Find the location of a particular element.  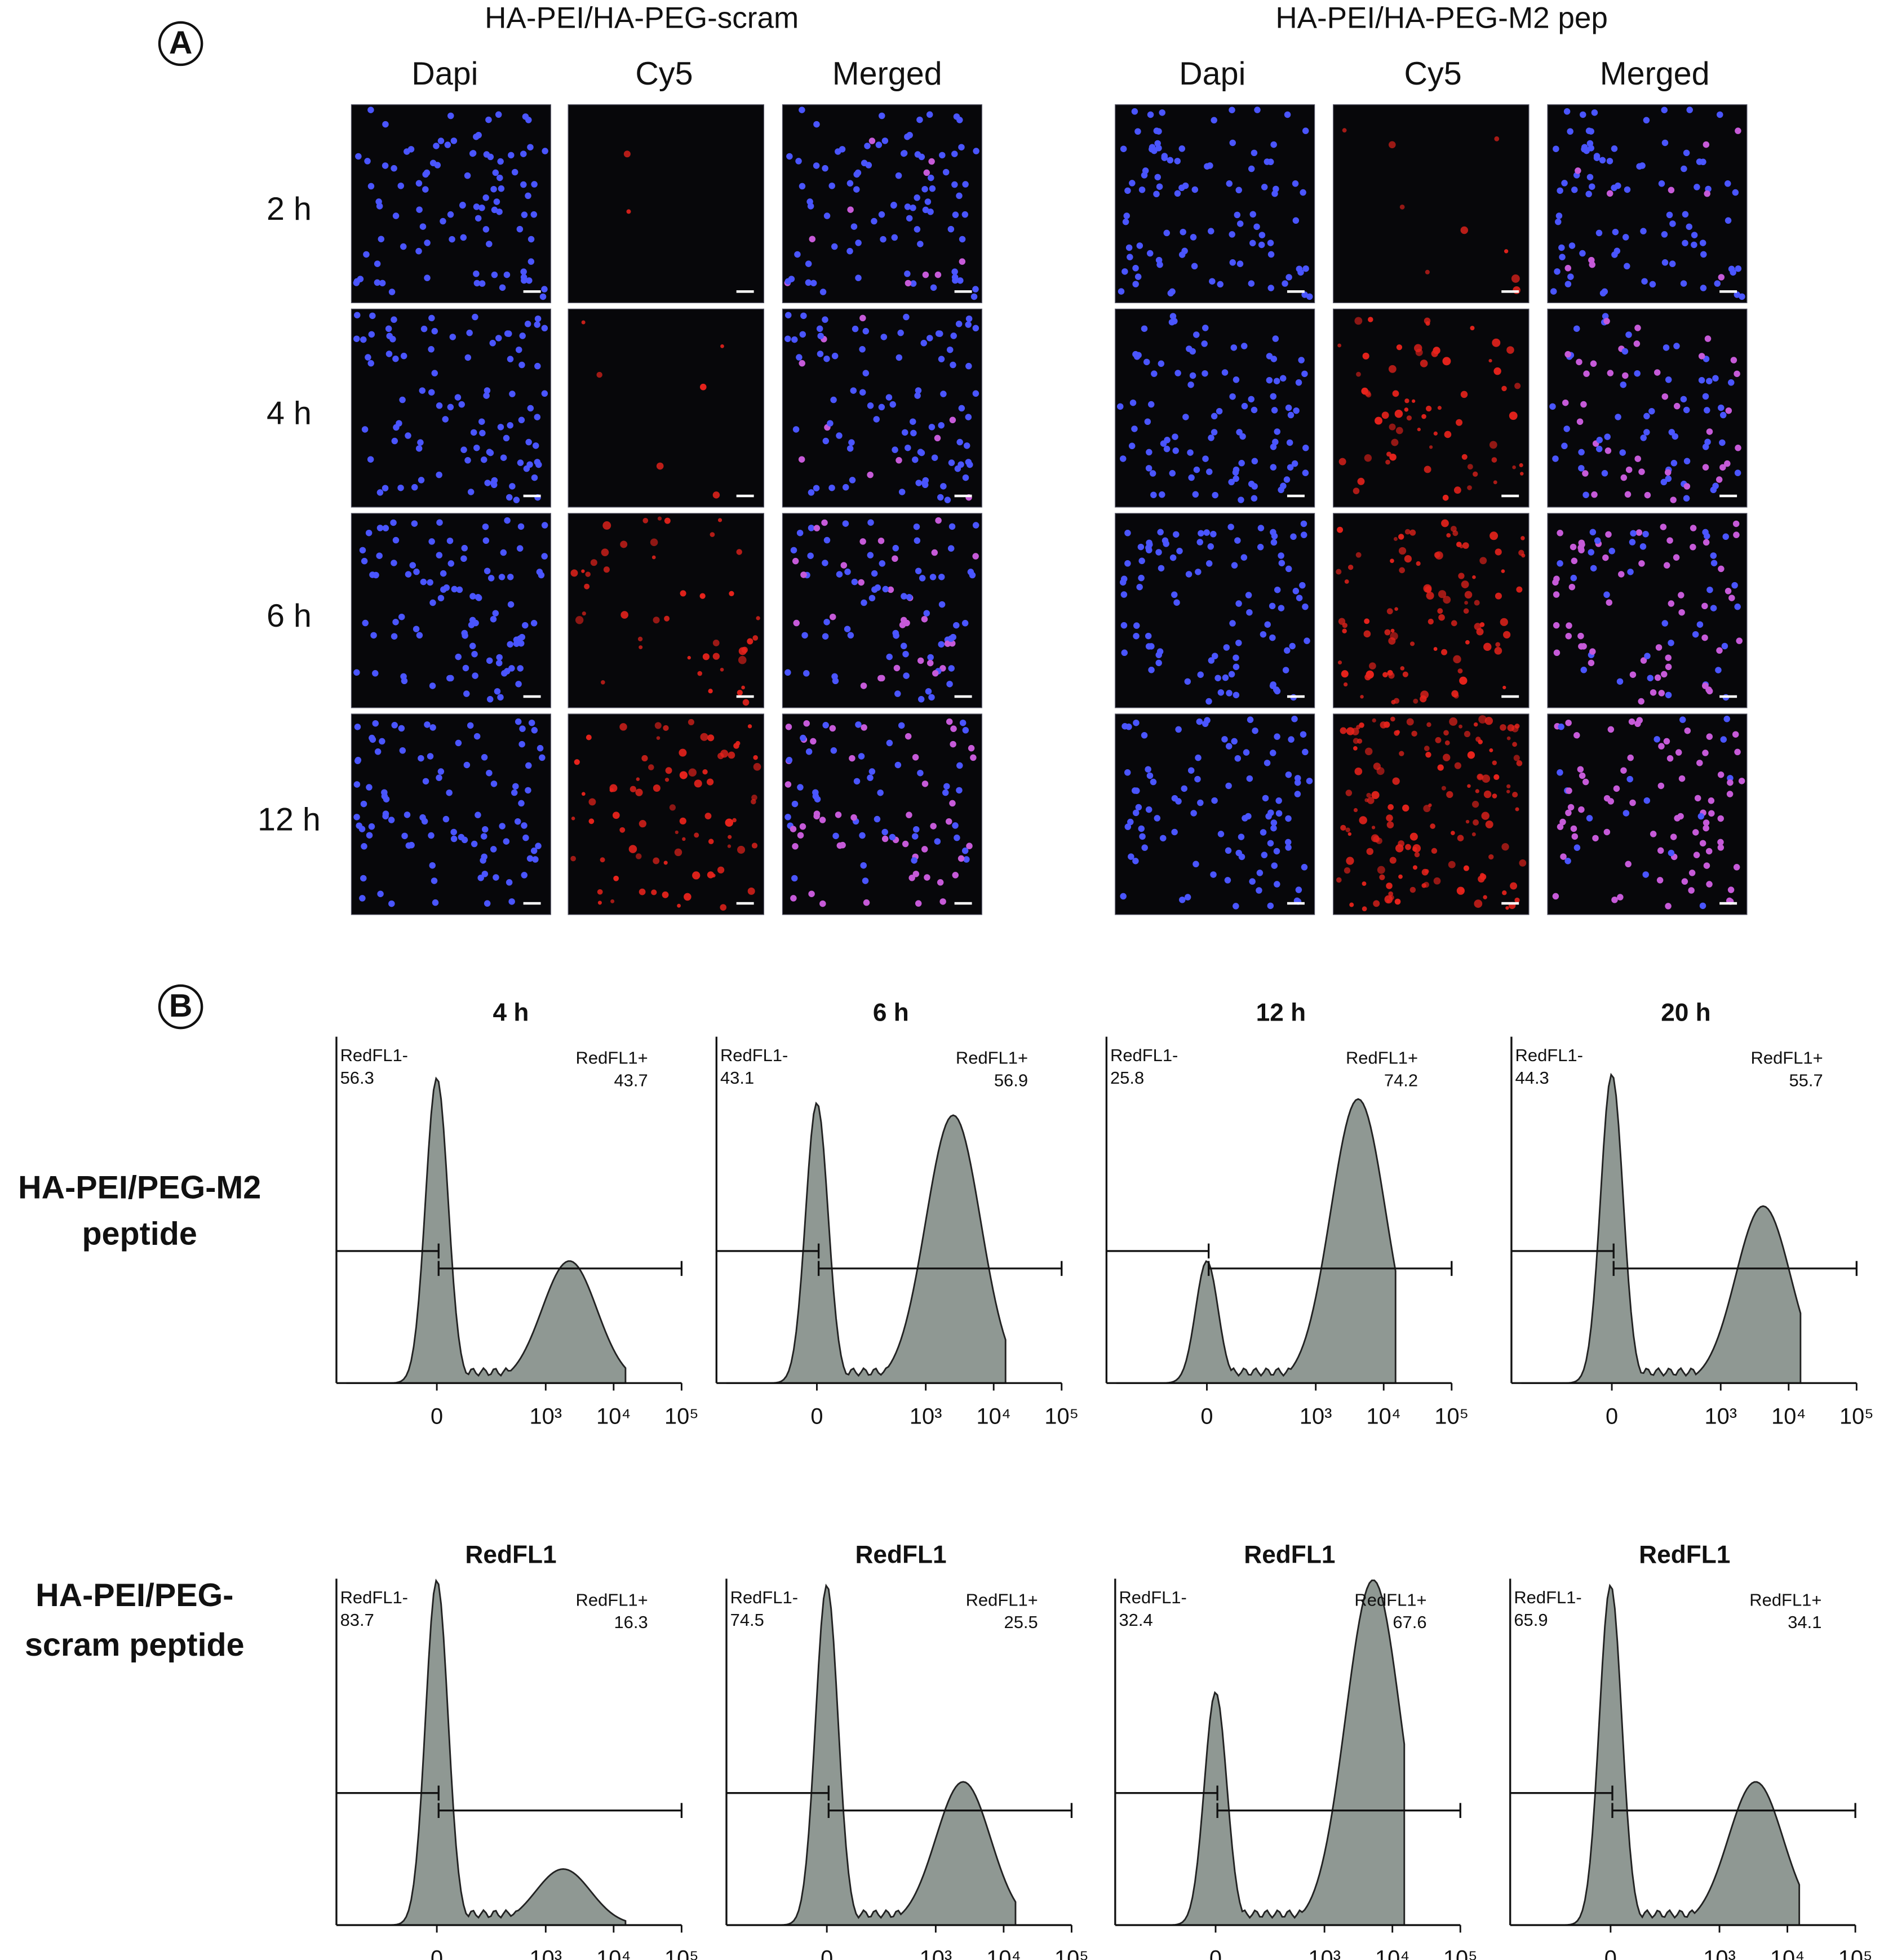

column-header: Dapi is located at coordinates (1212, 74).